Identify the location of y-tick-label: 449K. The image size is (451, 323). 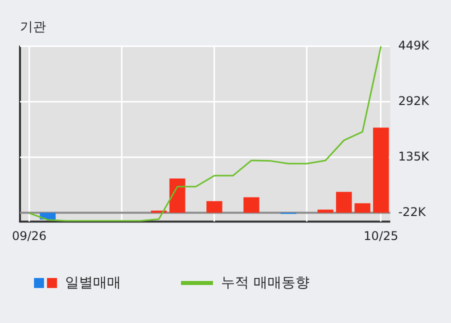
(414, 45).